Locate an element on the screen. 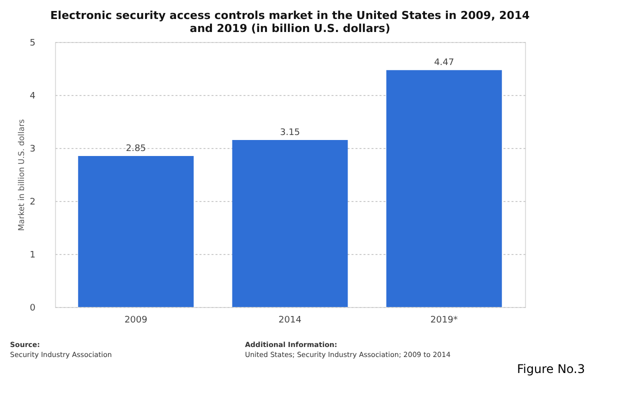 Image resolution: width=632 pixels, height=413 pixels. y-tick-label: 1 is located at coordinates (33, 255).